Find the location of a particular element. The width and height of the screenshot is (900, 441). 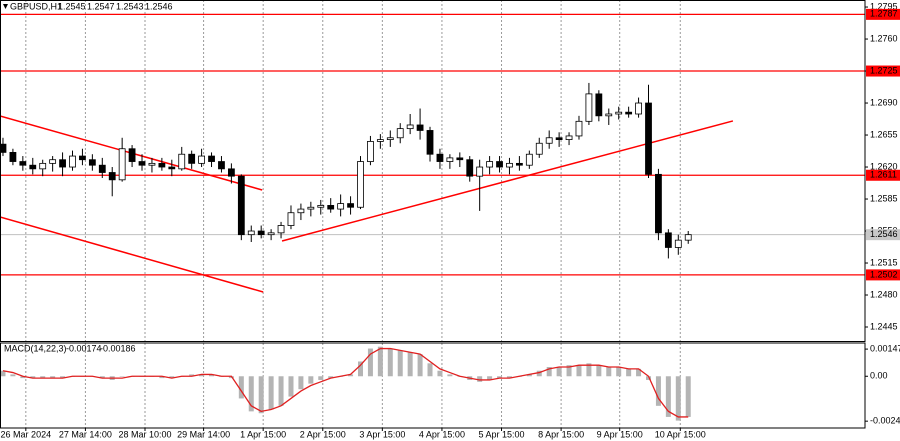

level-label: 1.2725 is located at coordinates (884, 70).